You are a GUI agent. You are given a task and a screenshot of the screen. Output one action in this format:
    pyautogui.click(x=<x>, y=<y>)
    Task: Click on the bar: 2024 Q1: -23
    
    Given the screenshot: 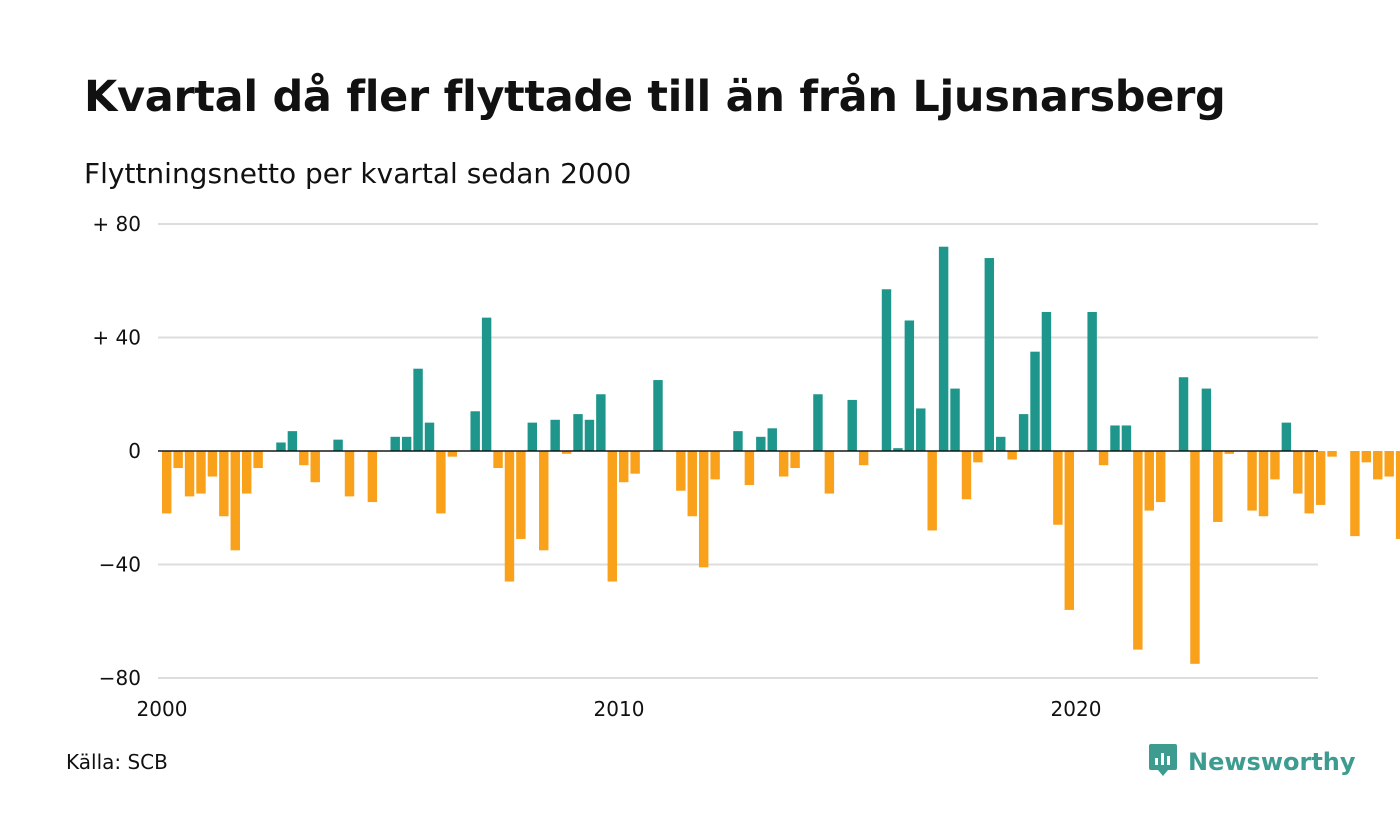 What is the action you would take?
    pyautogui.click(x=1263, y=484)
    